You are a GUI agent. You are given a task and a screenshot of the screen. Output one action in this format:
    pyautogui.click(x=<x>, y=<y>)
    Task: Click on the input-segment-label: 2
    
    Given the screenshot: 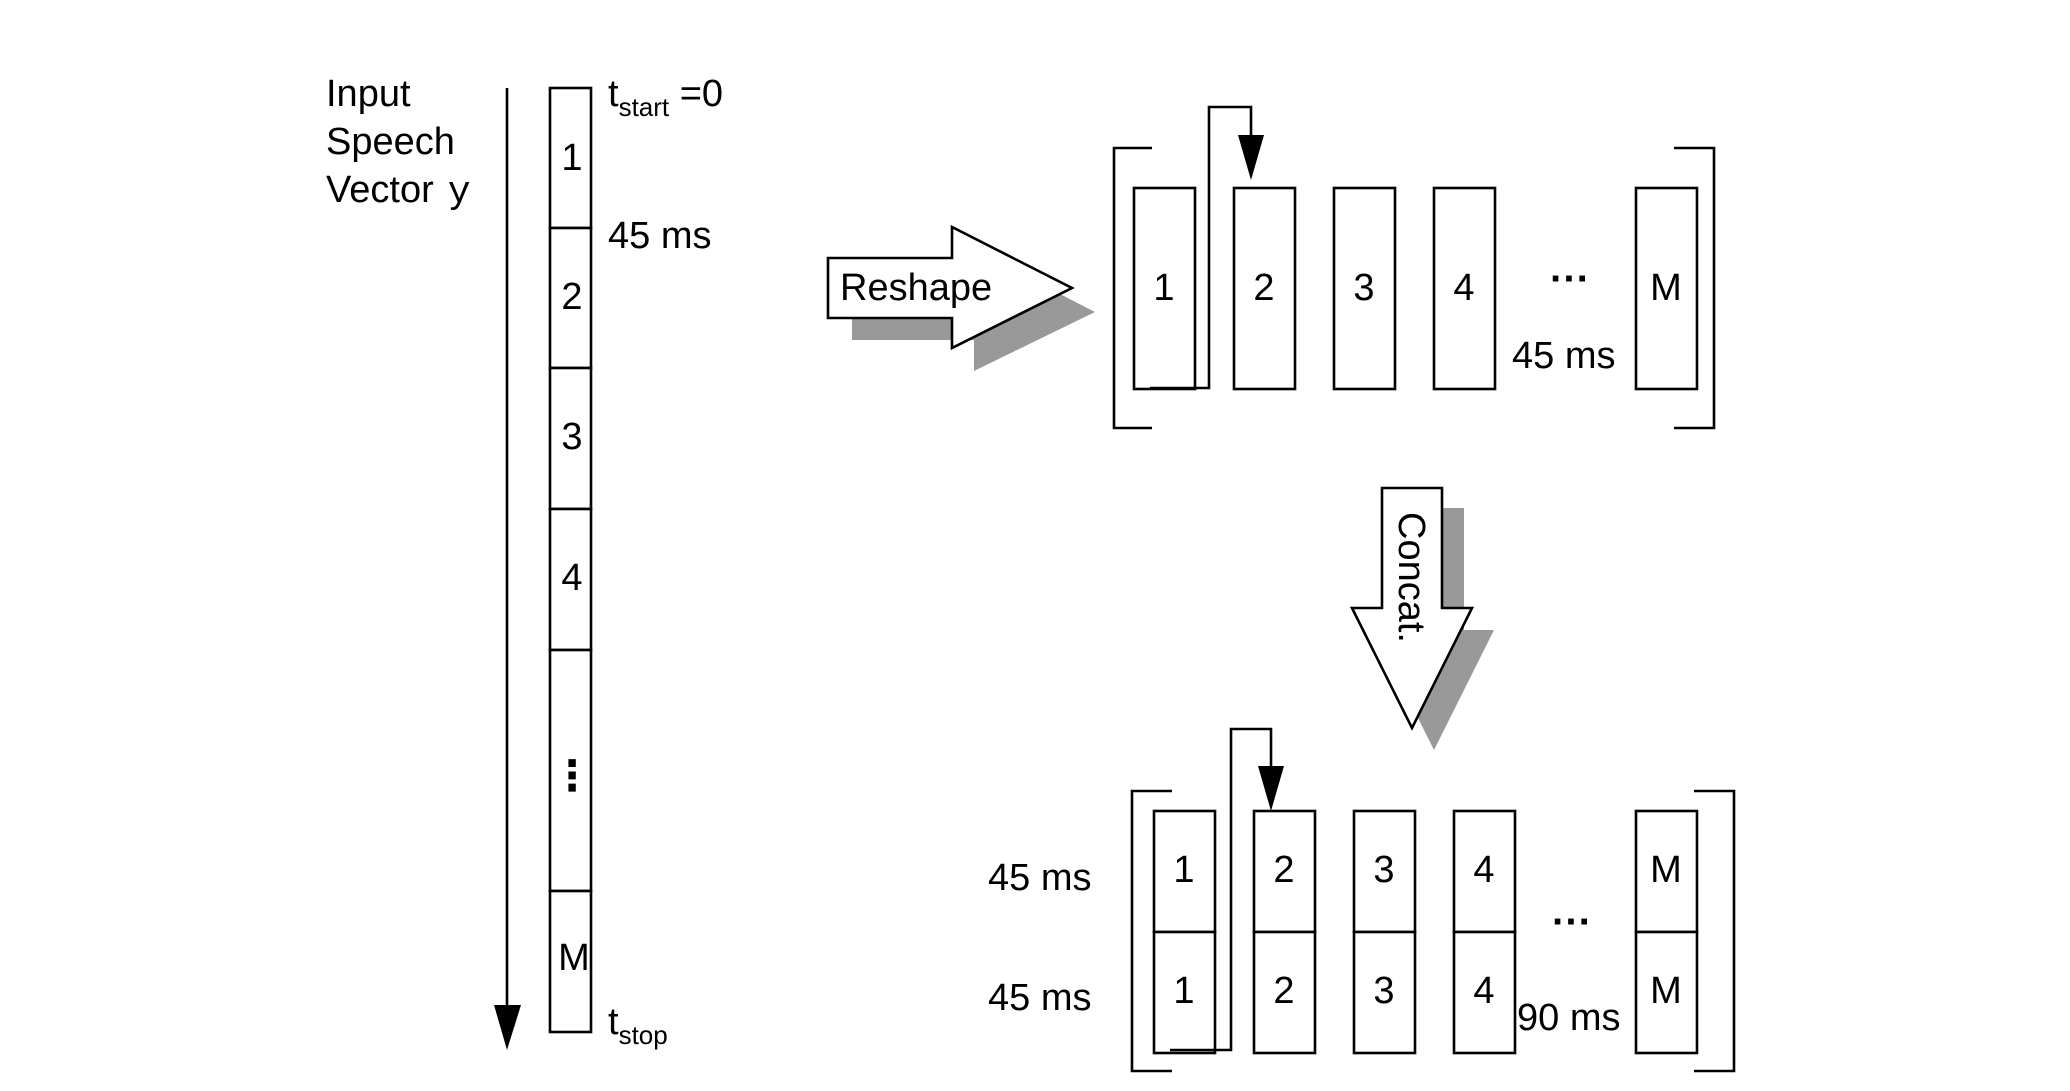 What is the action you would take?
    pyautogui.click(x=571, y=297)
    